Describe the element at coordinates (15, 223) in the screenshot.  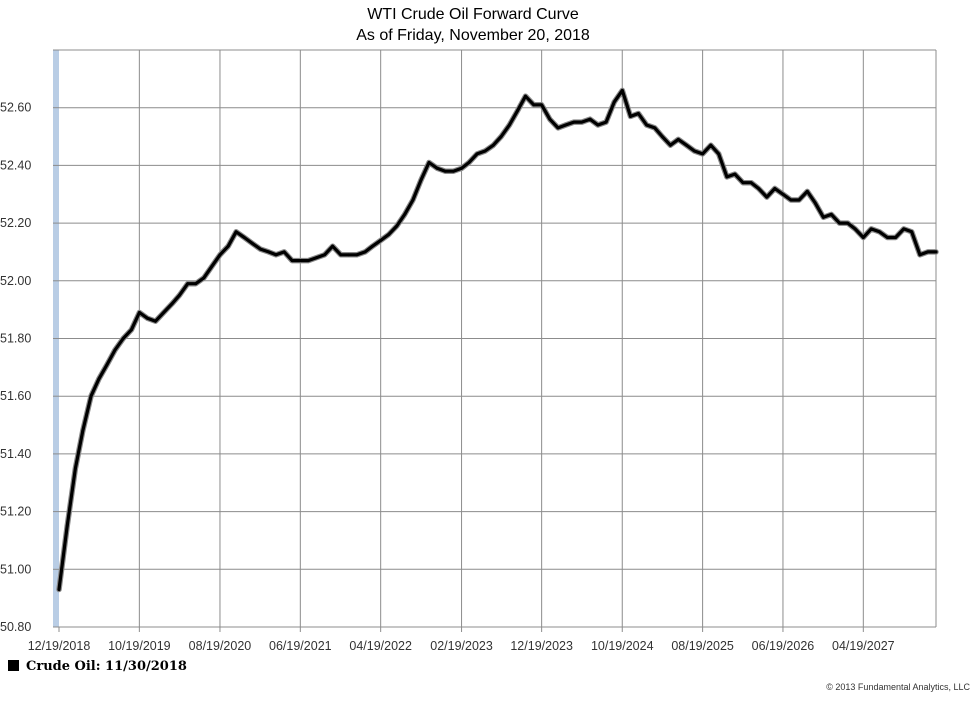
I see `y-tick-label: 52.20` at that location.